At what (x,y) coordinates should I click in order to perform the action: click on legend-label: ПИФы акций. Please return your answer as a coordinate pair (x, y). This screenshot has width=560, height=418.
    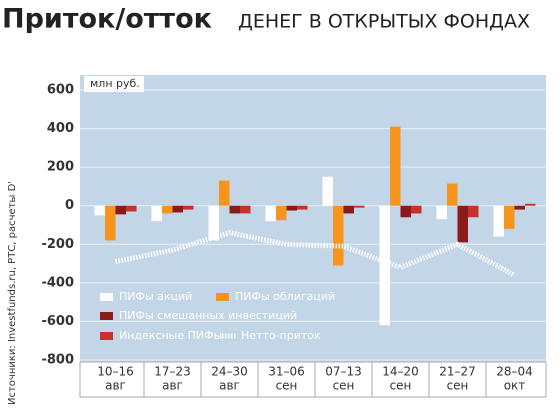
    Looking at the image, I should click on (155, 296).